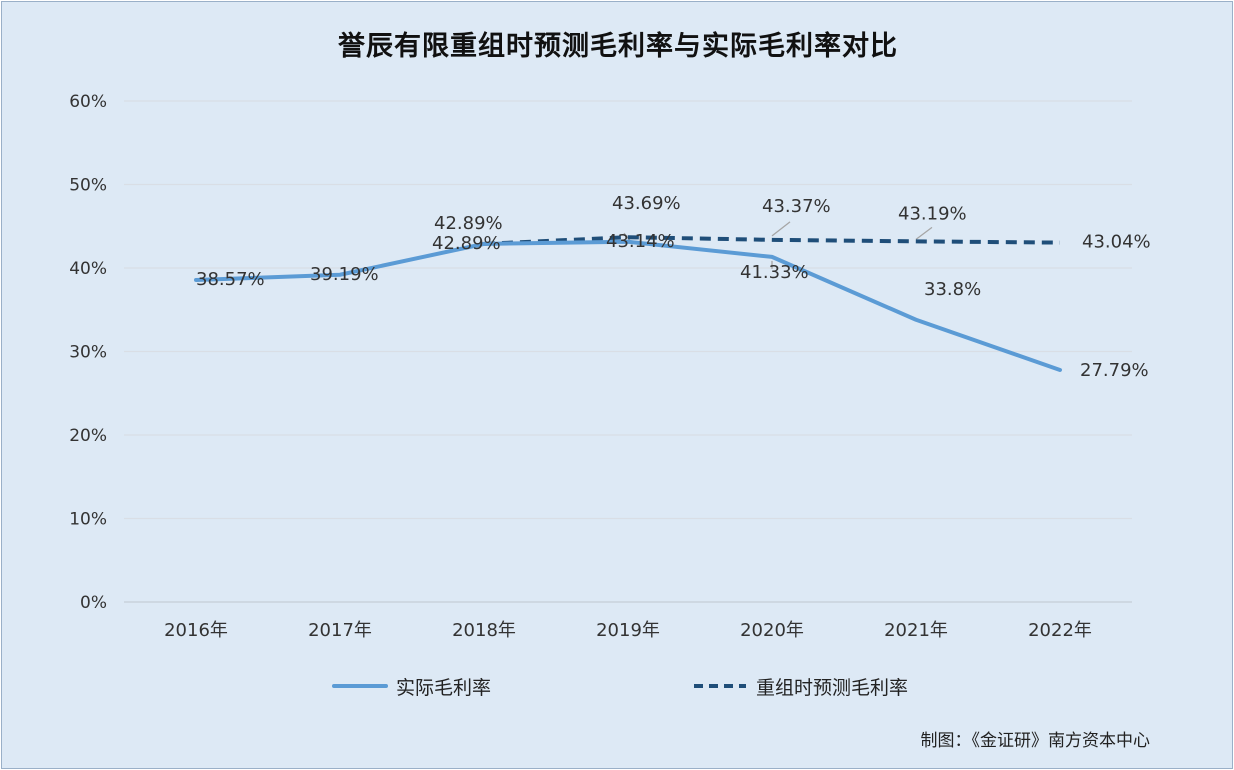  I want to click on x-tick-label: 2022年, so click(1060, 630).